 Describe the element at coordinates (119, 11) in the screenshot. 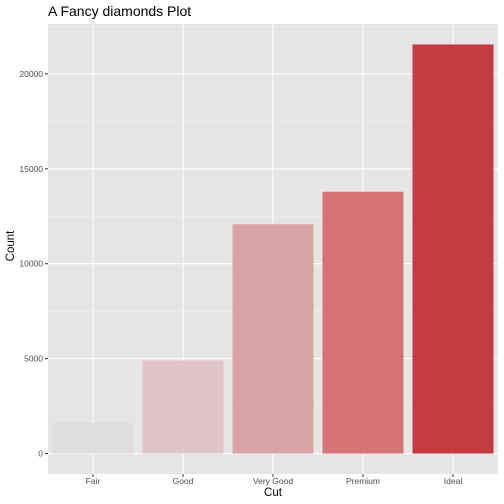

I see `chart-title: A Fancy diamonds Plot` at that location.